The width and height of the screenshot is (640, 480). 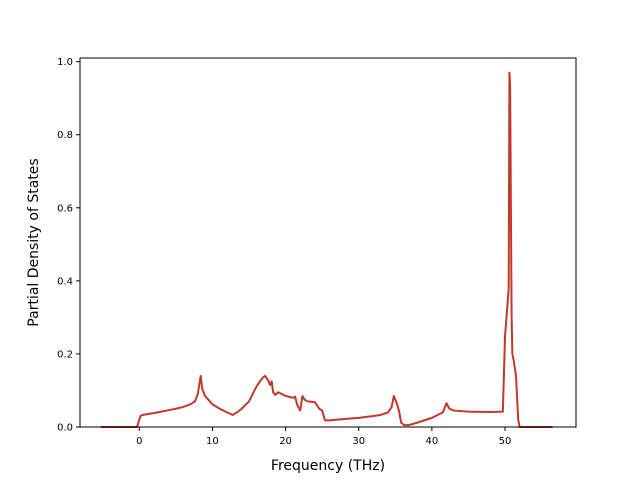 I want to click on x-tick-label: 50, so click(x=505, y=441).